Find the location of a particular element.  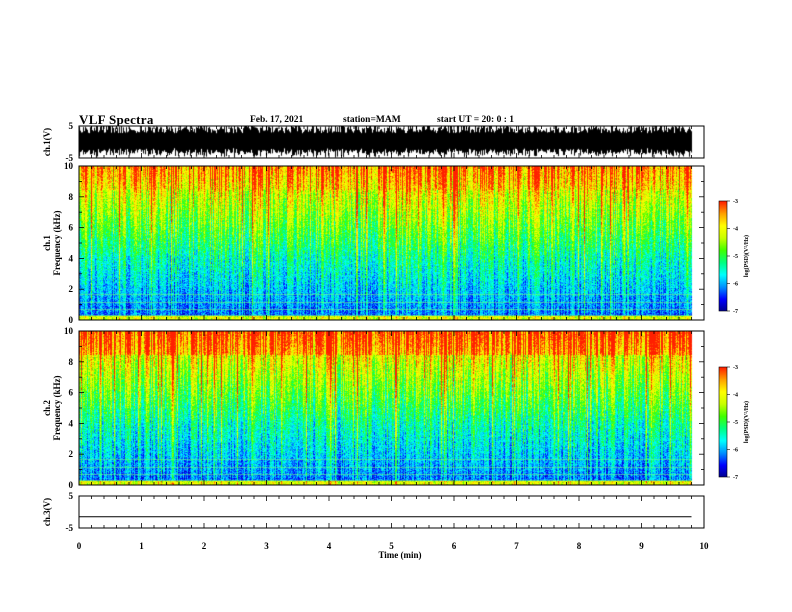

start-time-label: start UT = 20: 0 : 1 is located at coordinates (476, 120).